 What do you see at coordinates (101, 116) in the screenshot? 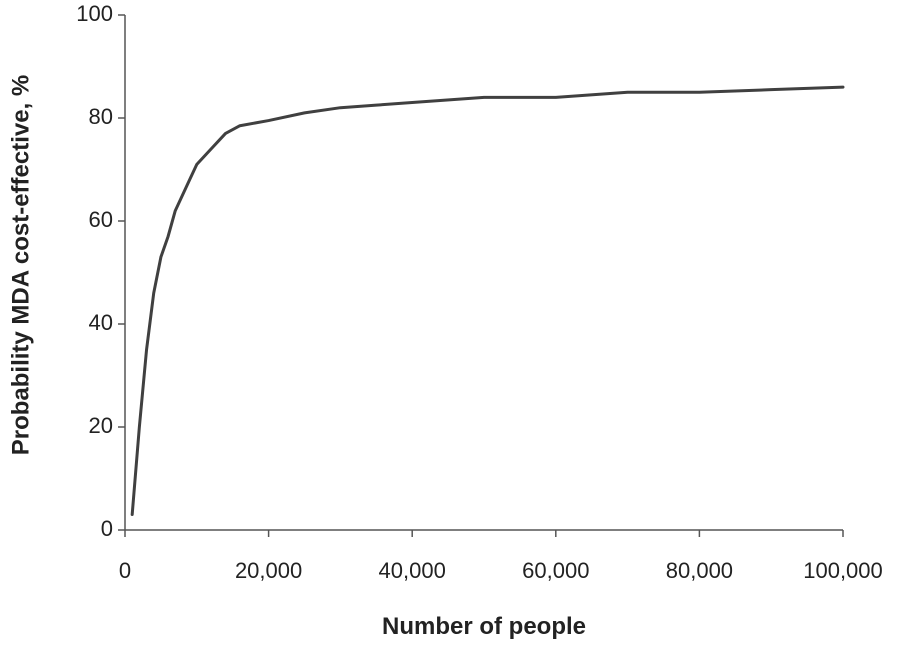
I see `y-tick-label: 80` at bounding box center [101, 116].